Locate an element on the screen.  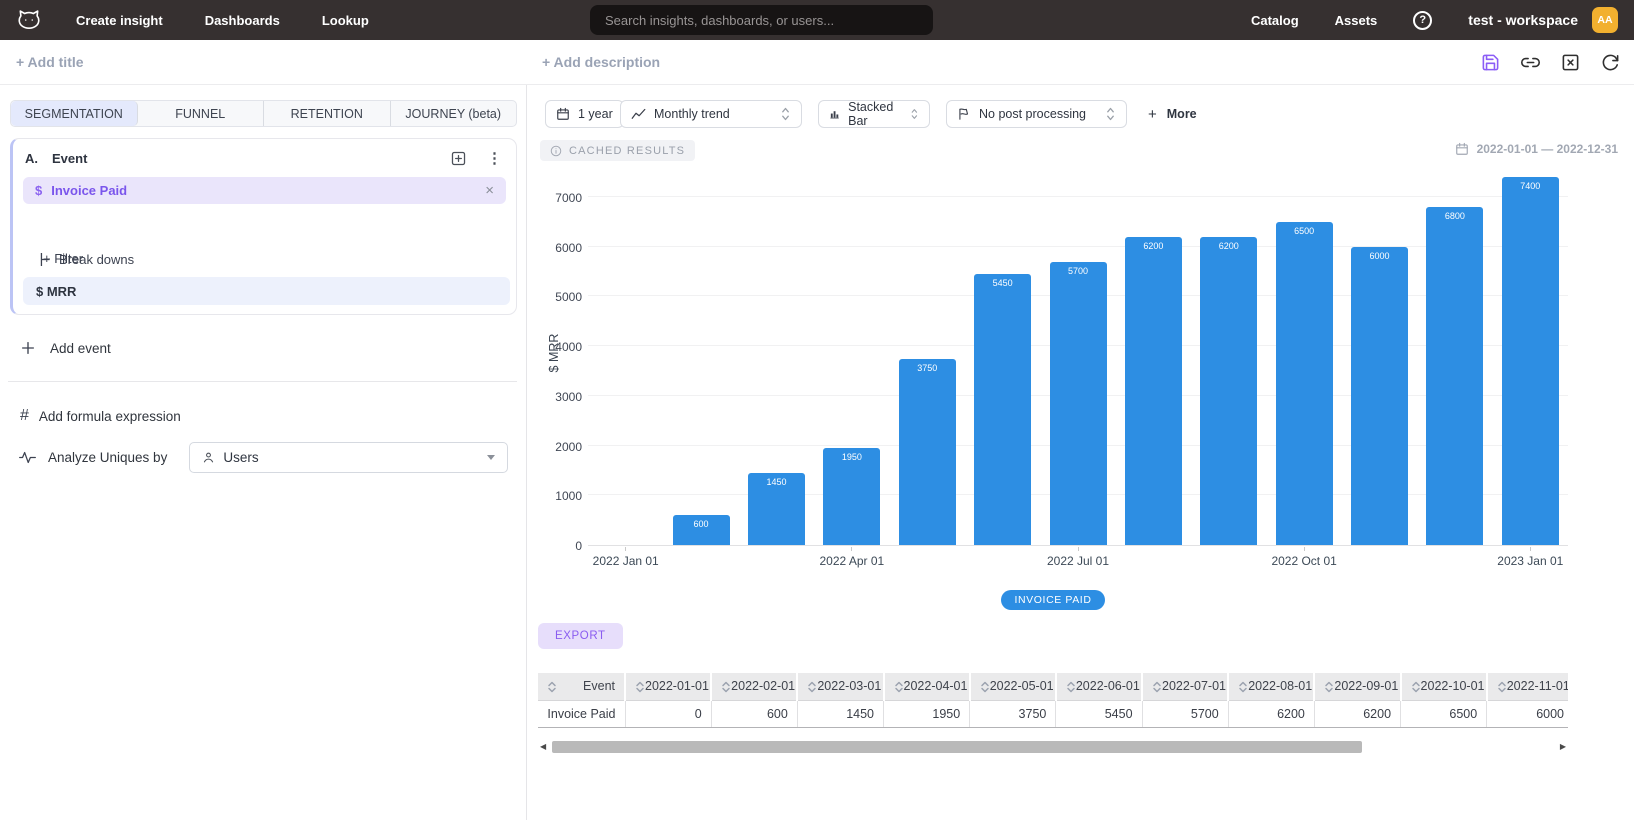
date-range-display: 2022-01-01 — 2022-12-31 is located at coordinates (1536, 149).